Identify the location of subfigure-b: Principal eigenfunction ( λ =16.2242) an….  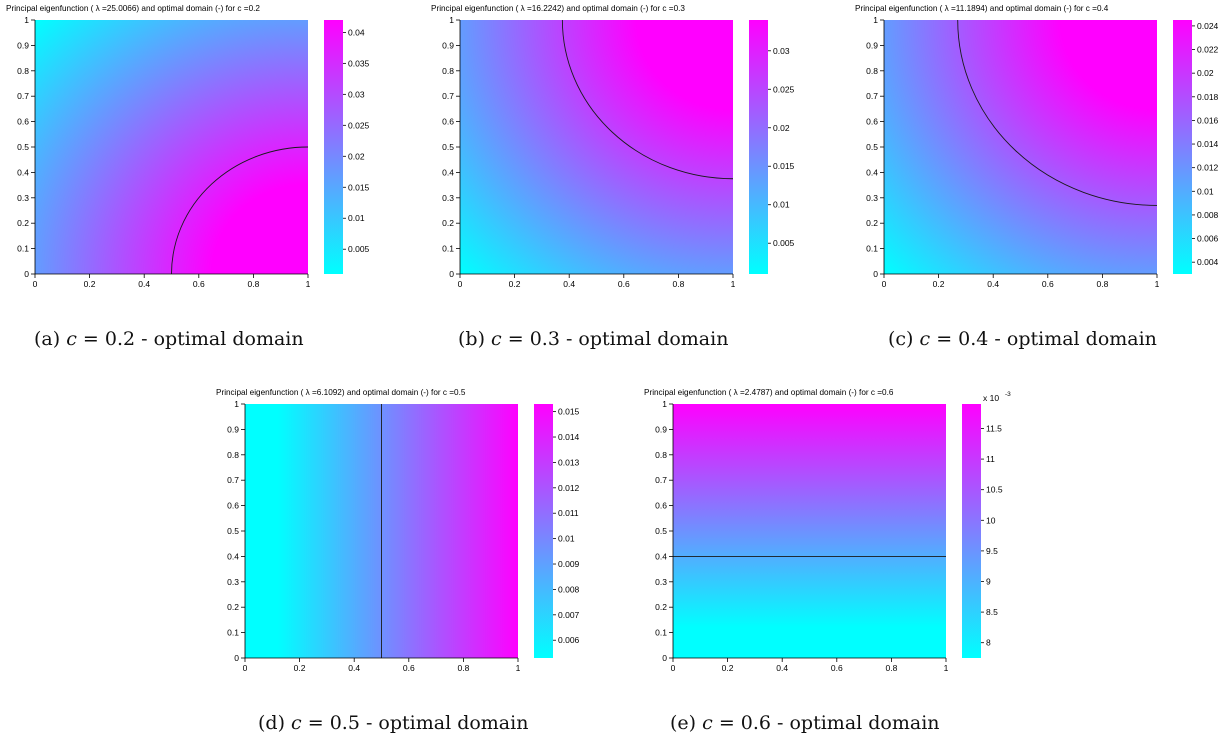
(625, 150).